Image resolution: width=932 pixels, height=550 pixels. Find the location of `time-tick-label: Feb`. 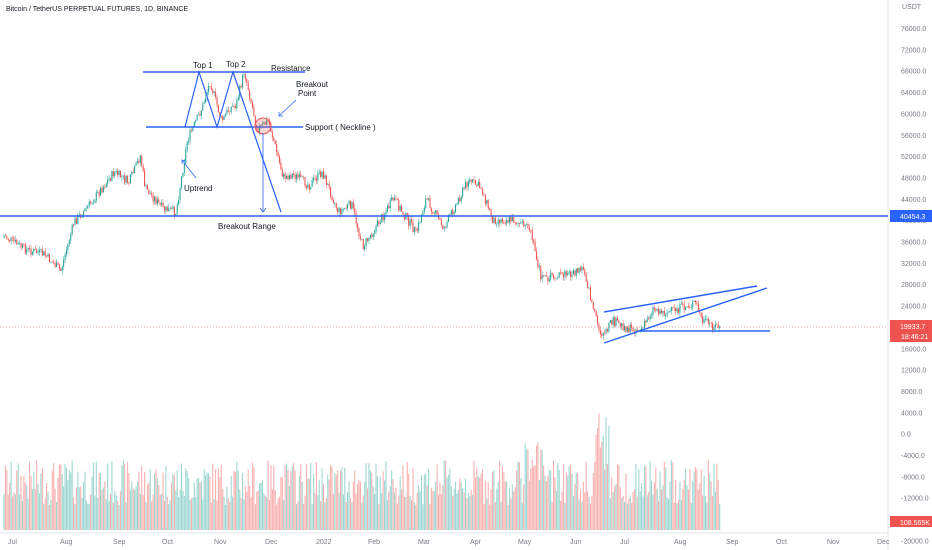

time-tick-label: Feb is located at coordinates (374, 542).